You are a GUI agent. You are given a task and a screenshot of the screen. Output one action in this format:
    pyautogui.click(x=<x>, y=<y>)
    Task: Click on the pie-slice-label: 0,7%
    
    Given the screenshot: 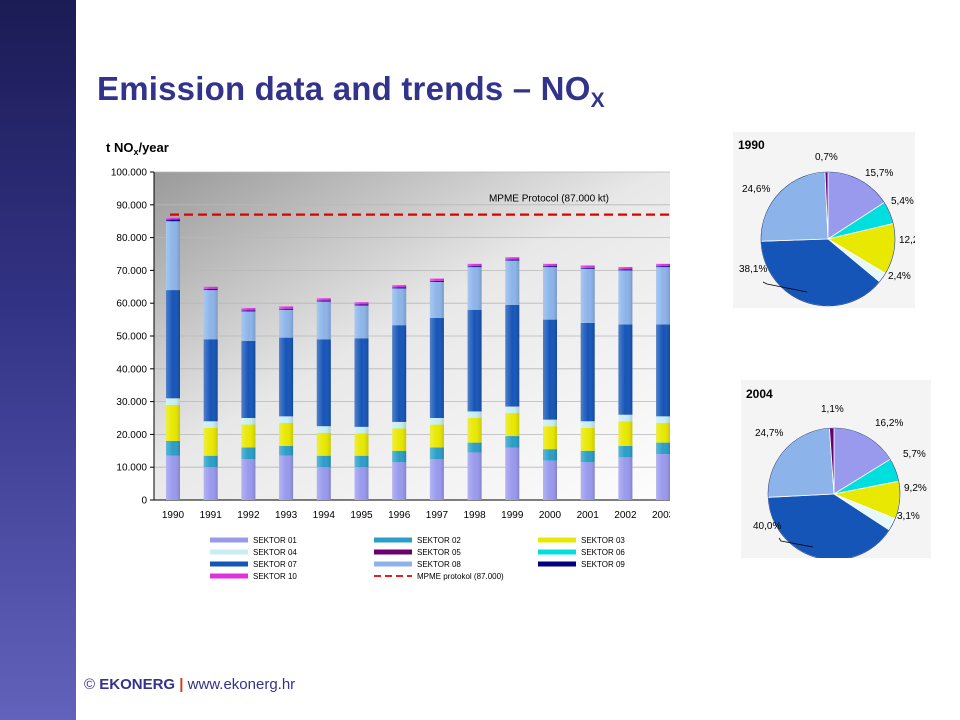 What is the action you would take?
    pyautogui.click(x=826, y=157)
    